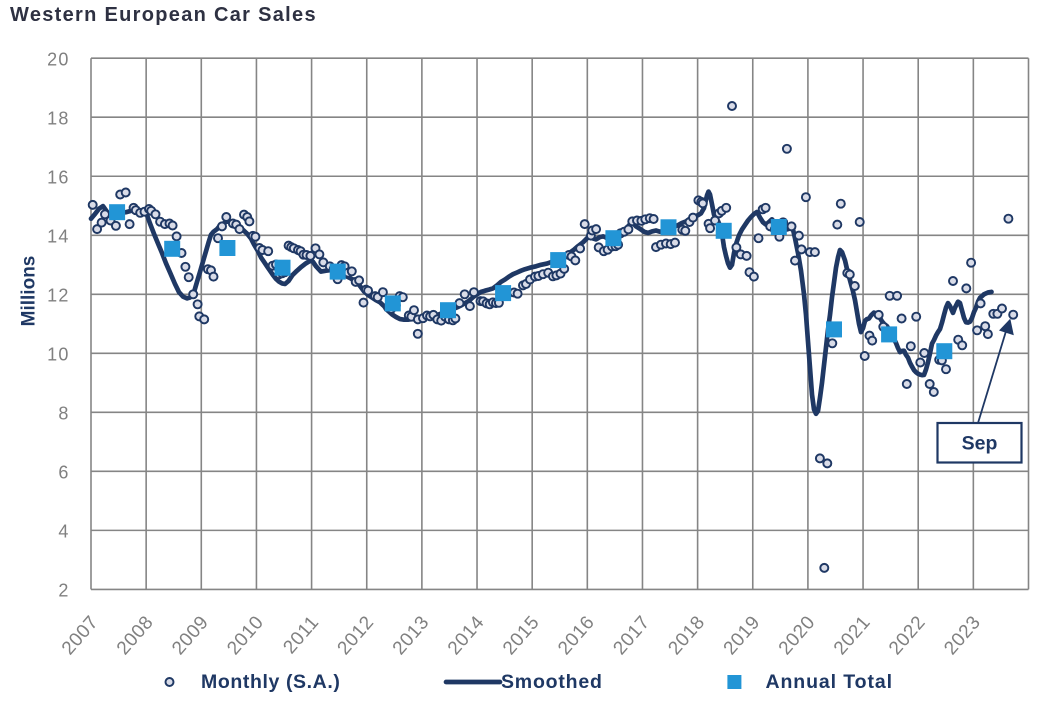  Describe the element at coordinates (980, 444) in the screenshot. I see `svg-text: Sep` at that location.